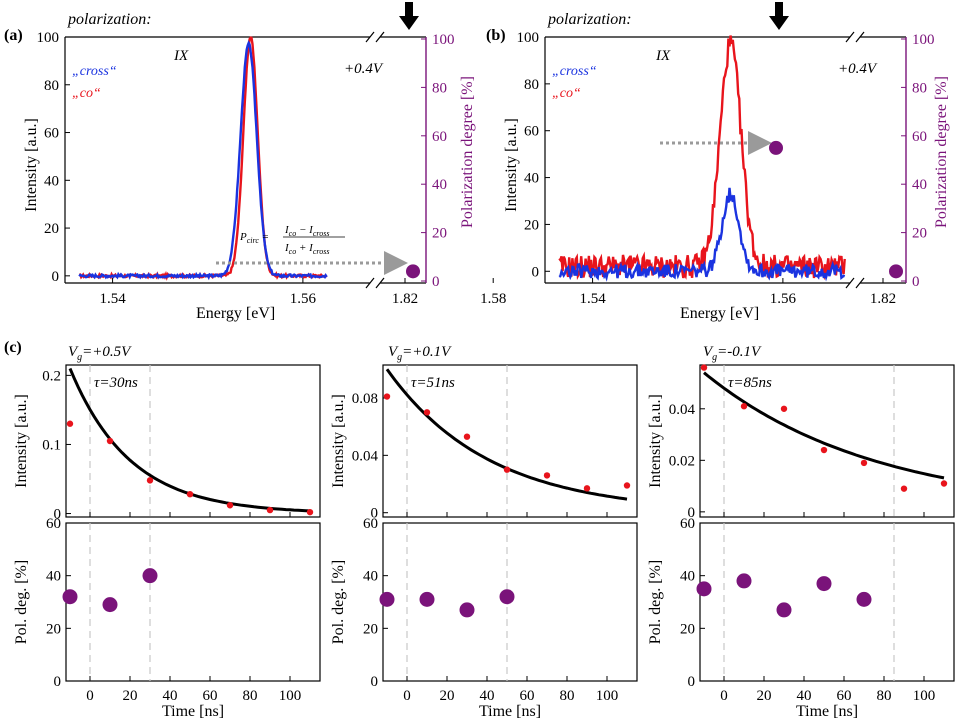 This screenshot has width=960, height=720. I want to click on svg-text: Ico − Icross, so click(306, 231).